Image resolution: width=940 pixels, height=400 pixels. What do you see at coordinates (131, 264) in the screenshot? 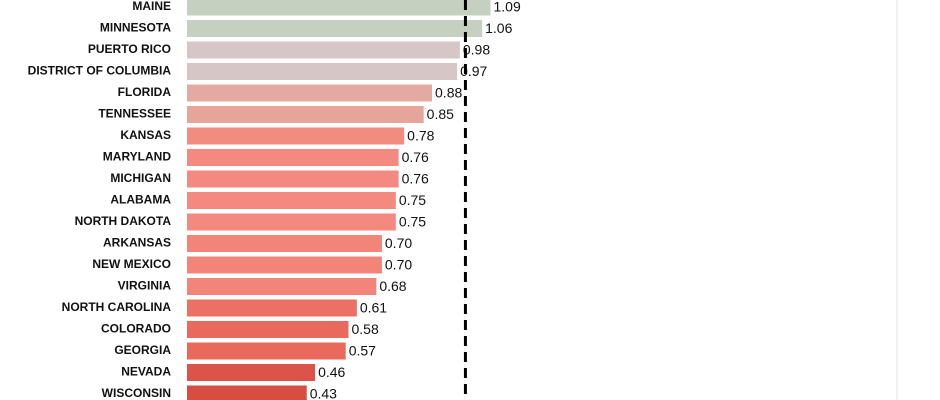
I see `category-label: NEW MEXICO` at bounding box center [131, 264].